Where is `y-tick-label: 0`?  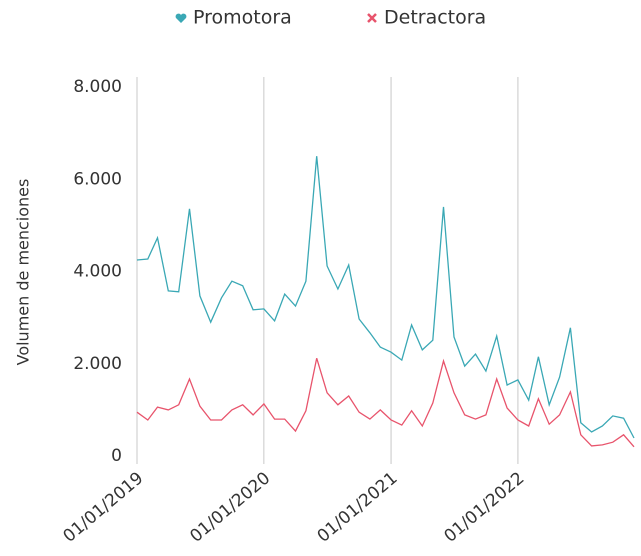
y-tick-label: 0 is located at coordinates (116, 456).